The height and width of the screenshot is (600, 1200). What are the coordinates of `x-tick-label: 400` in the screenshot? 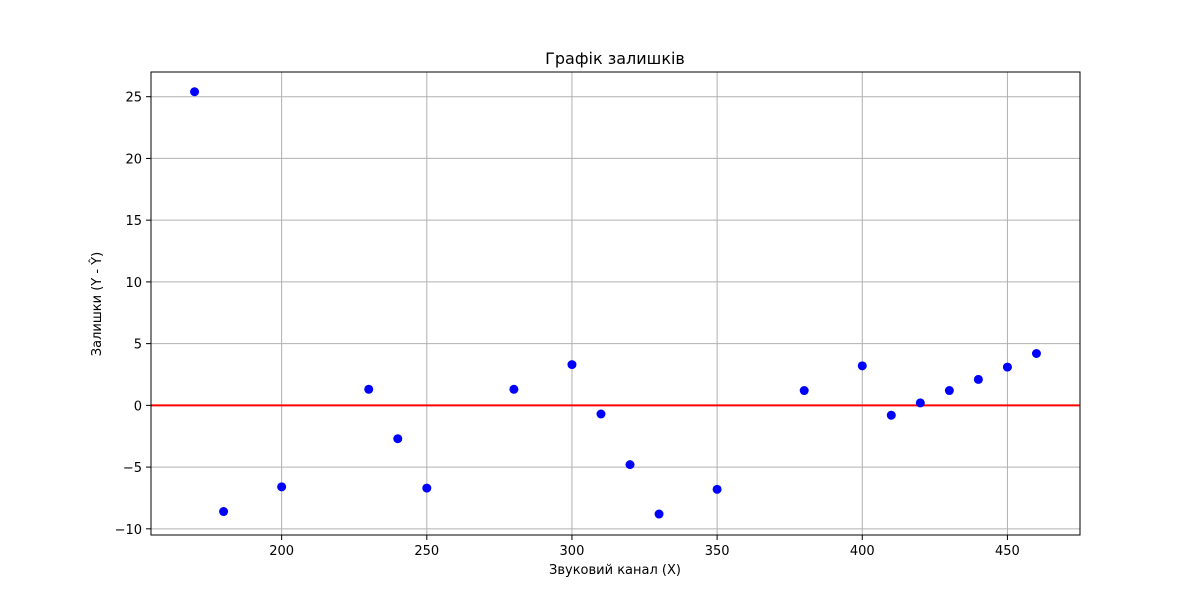 It's located at (862, 551).